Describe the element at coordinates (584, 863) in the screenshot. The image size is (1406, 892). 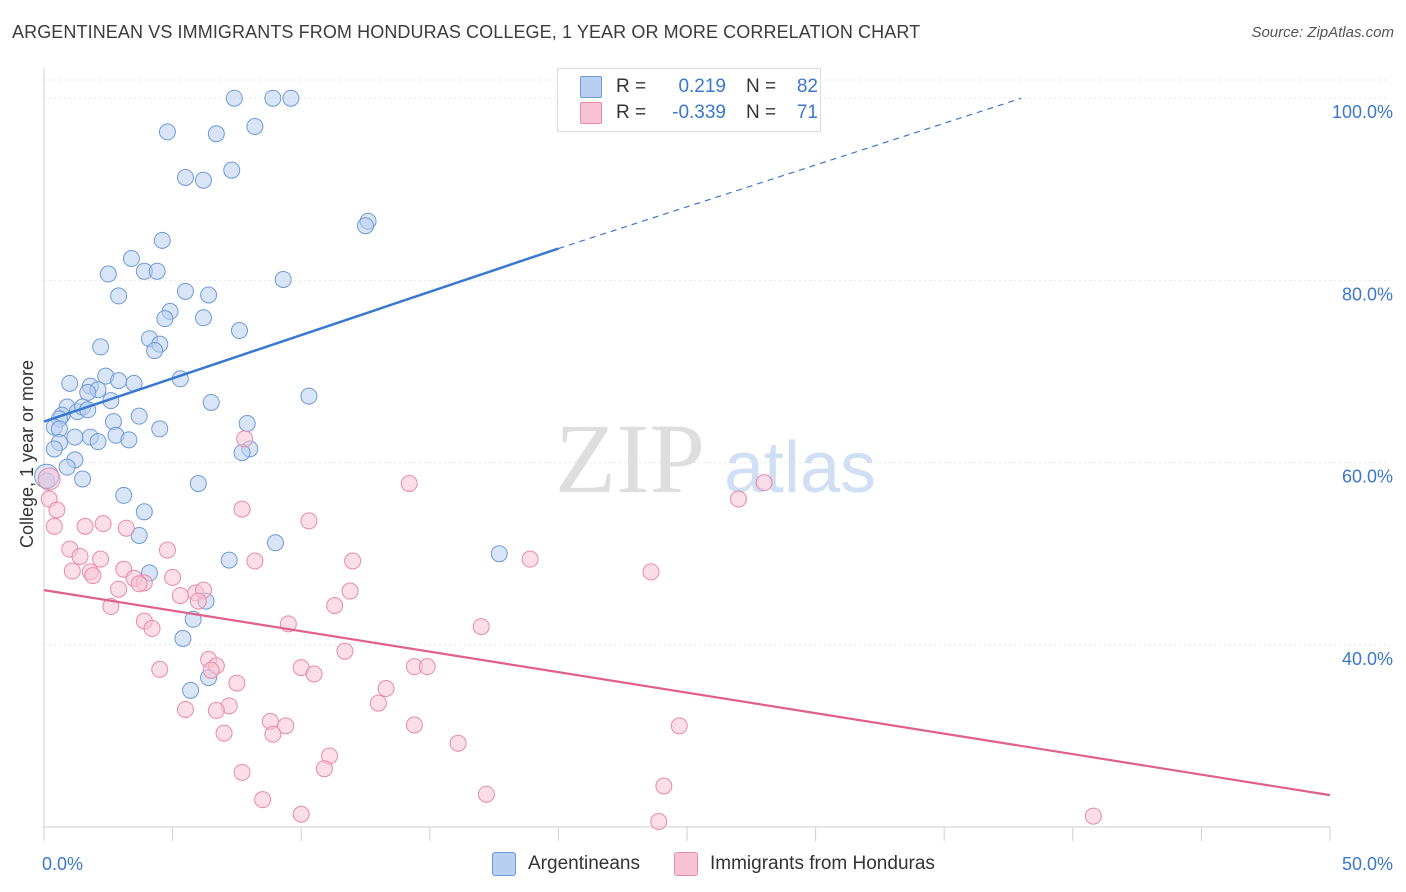
I see `bottom-legend-label-series1: Argentineans` at that location.